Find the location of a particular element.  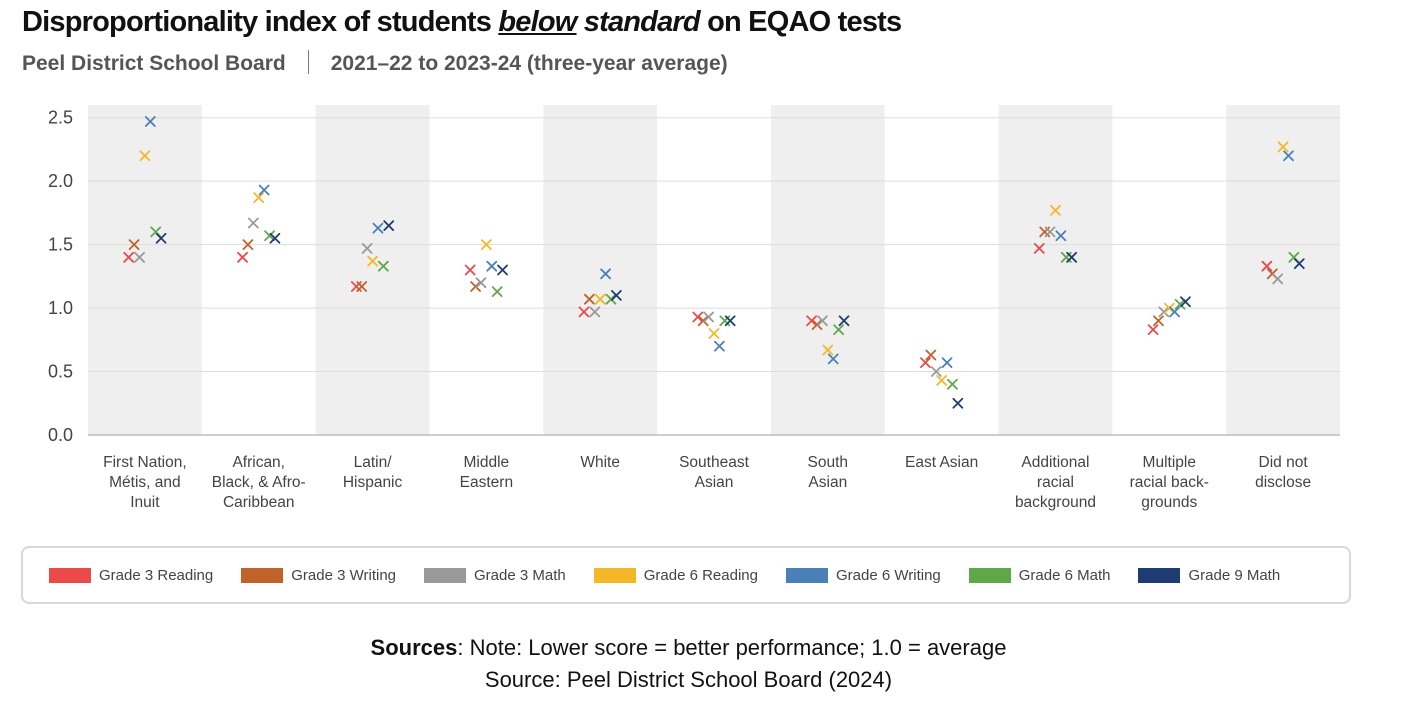

y-tick-label: 2.5 is located at coordinates (60, 118).